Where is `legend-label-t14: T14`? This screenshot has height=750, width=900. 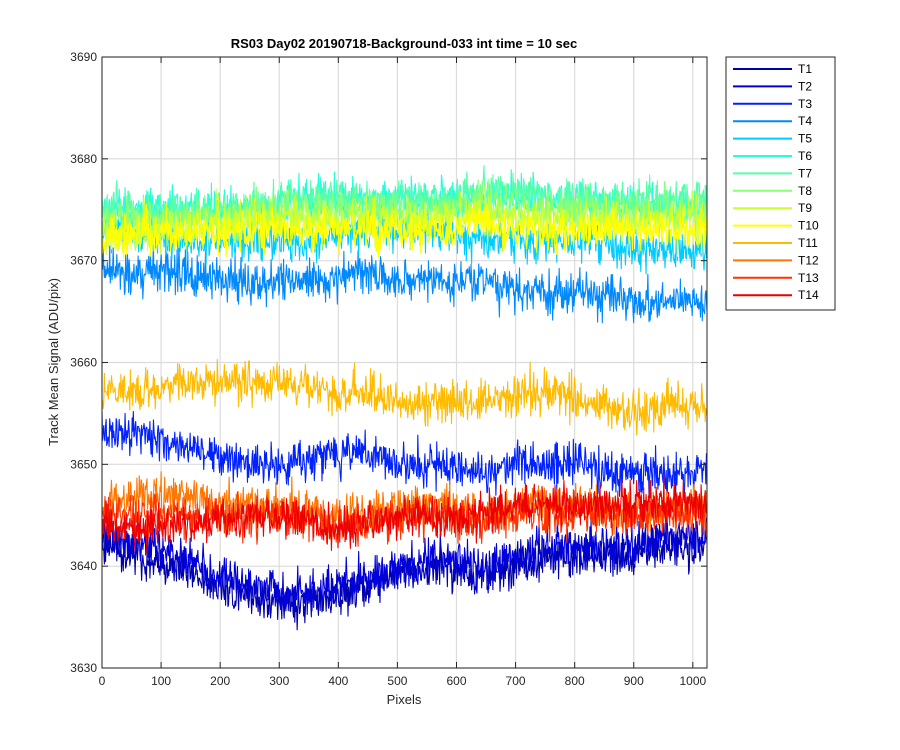 legend-label-t14: T14 is located at coordinates (808, 295).